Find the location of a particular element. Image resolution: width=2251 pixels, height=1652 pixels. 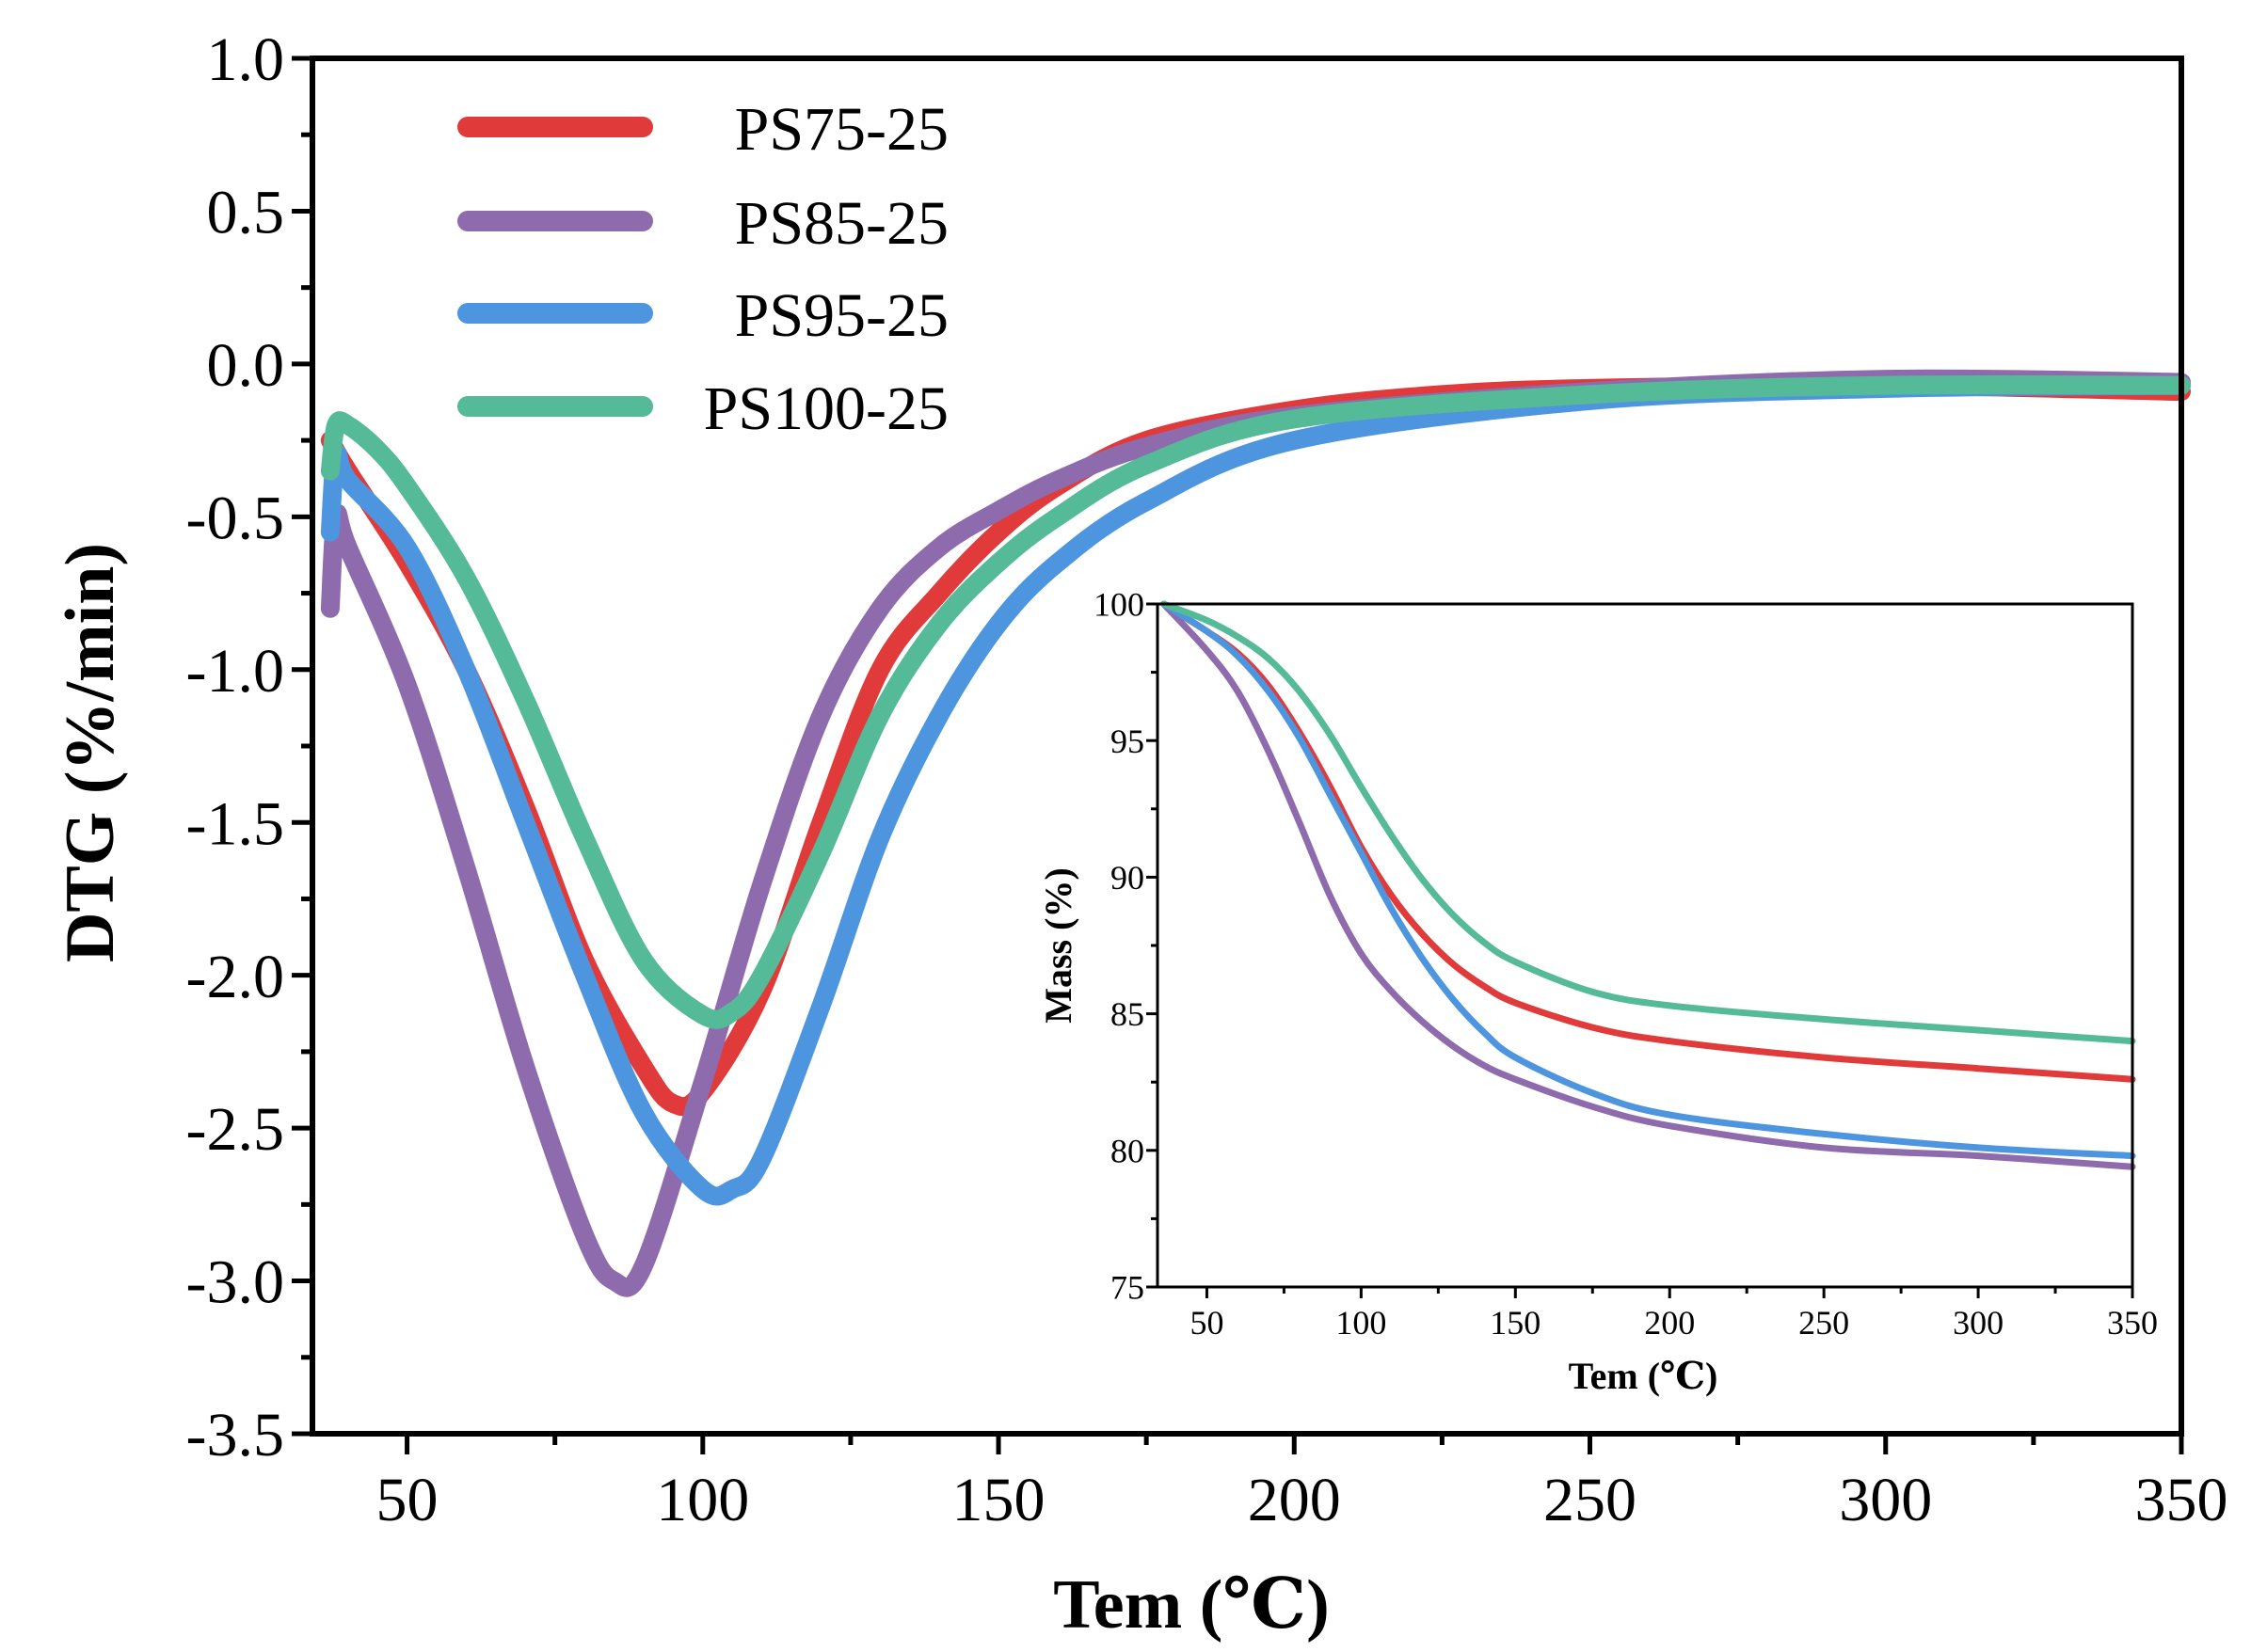

main-x-axis-title: Tem (℃) is located at coordinates (1192, 1605).